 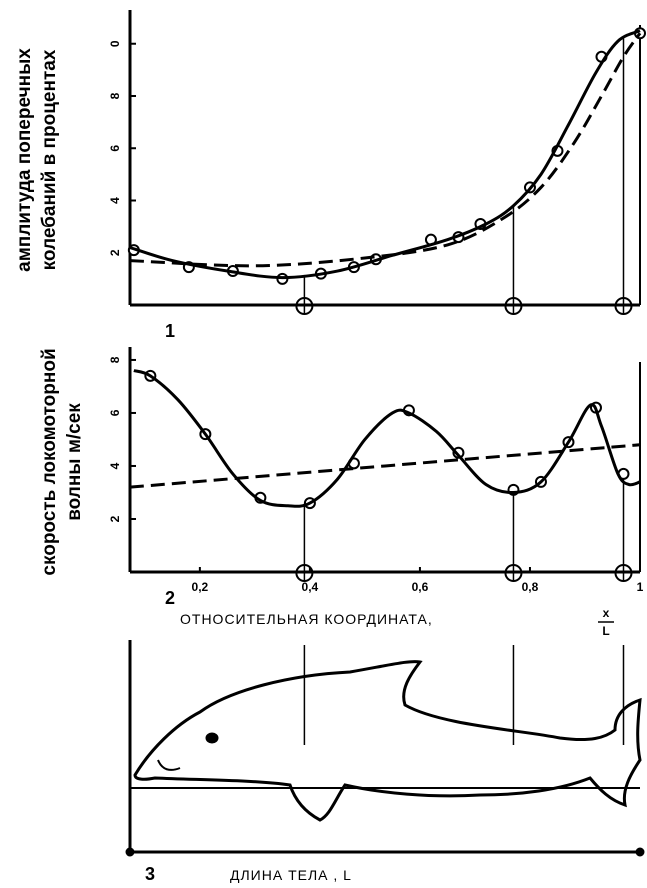 I want to click on panel-label: 2, so click(x=170, y=598).